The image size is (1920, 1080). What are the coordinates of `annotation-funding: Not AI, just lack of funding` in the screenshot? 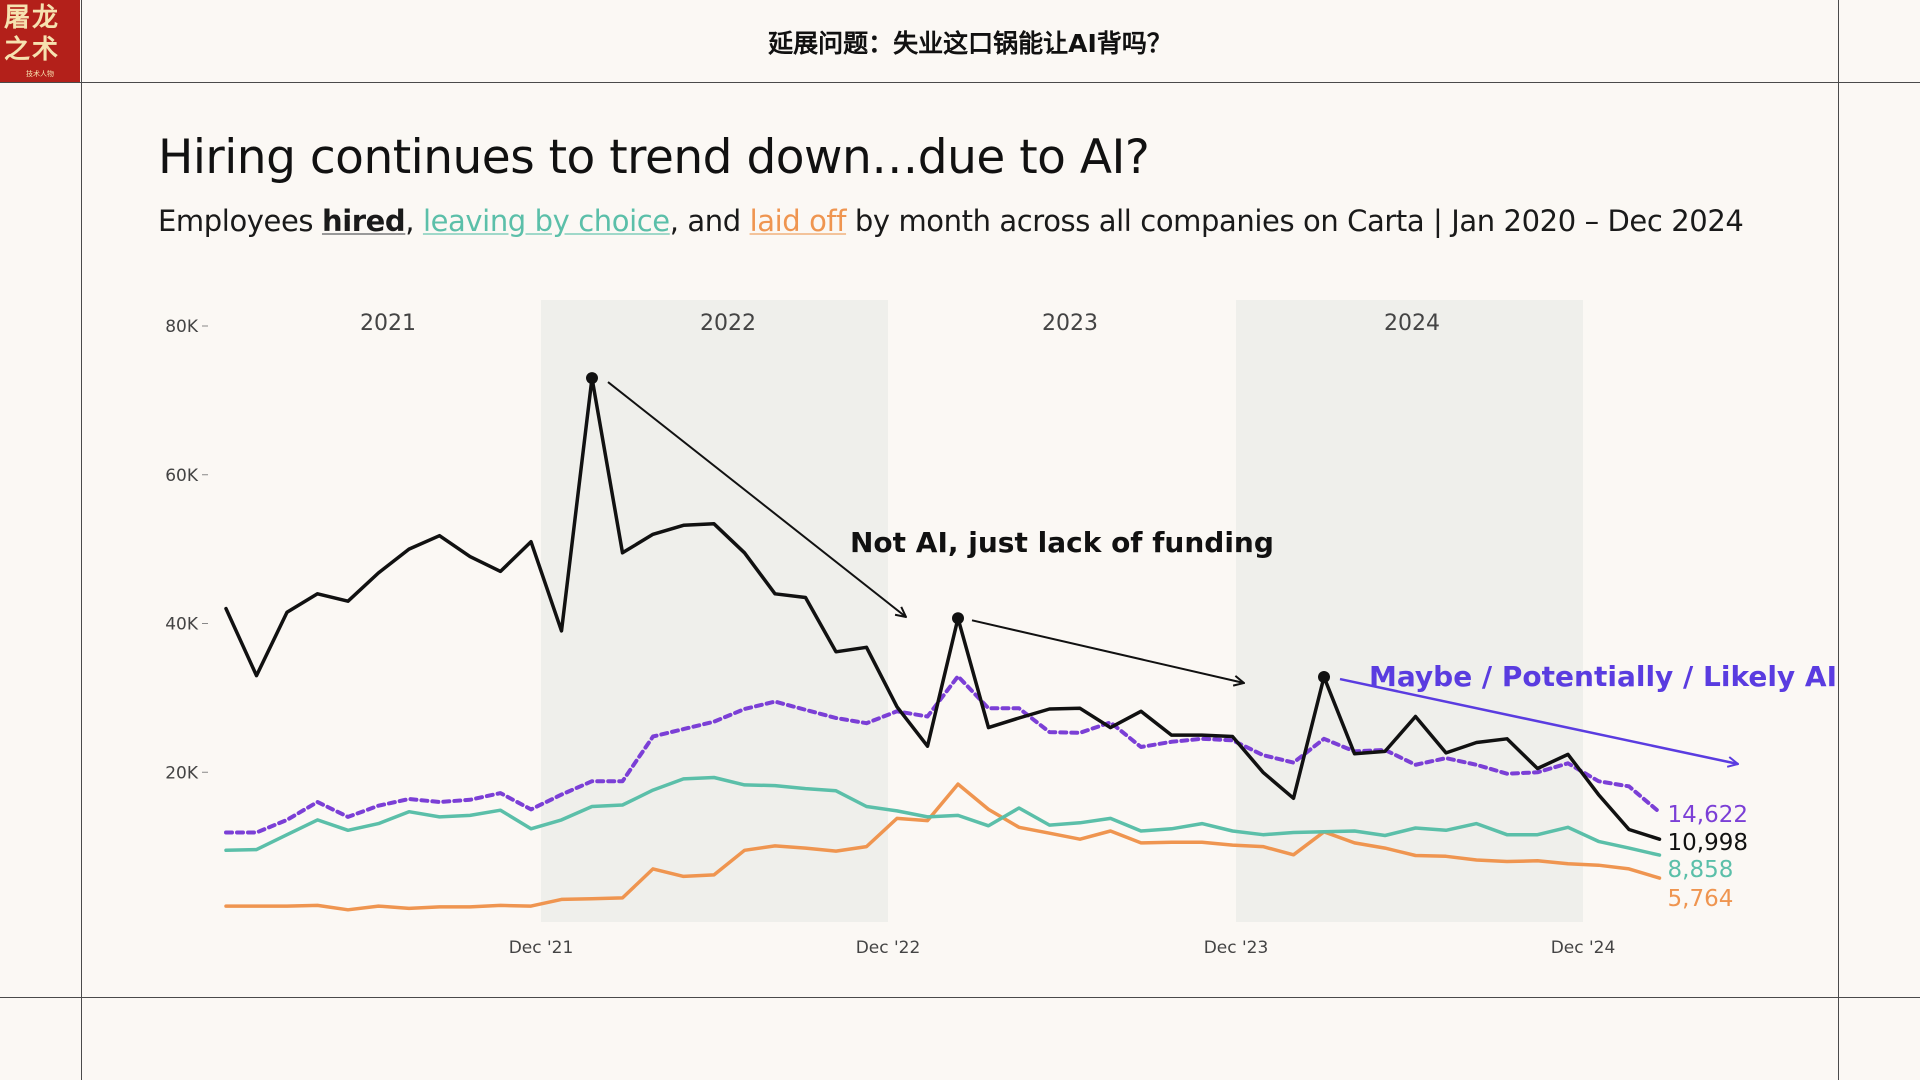 It's located at (1062, 542).